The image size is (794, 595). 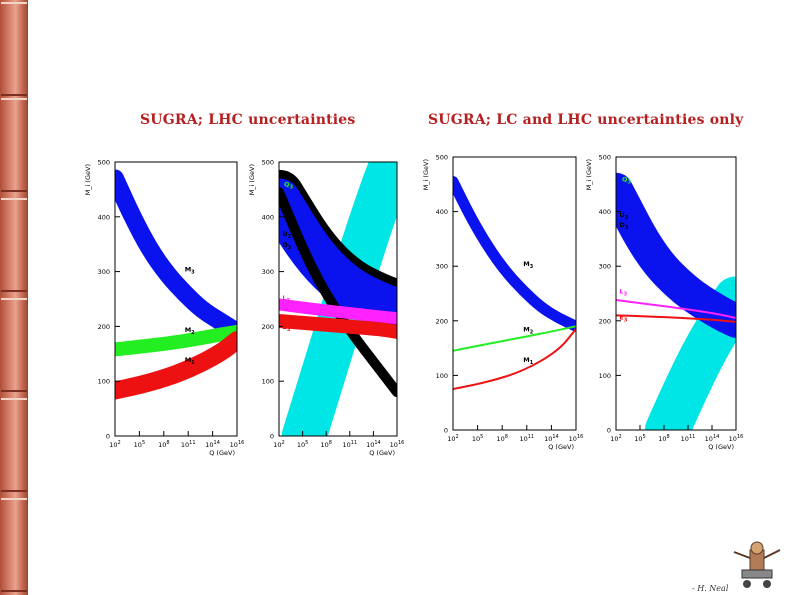 What do you see at coordinates (528, 265) in the screenshot?
I see `series-label-m3: M3` at bounding box center [528, 265].